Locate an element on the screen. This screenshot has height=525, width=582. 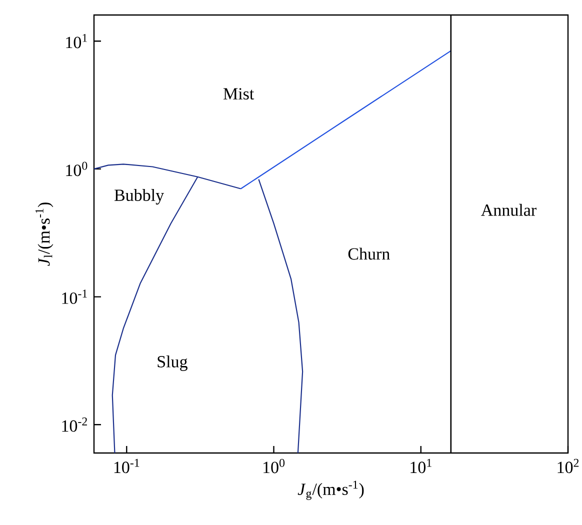
x-axis-title: J$_{g}$/(m•s$^{-1}$) is located at coordinates (331, 490).